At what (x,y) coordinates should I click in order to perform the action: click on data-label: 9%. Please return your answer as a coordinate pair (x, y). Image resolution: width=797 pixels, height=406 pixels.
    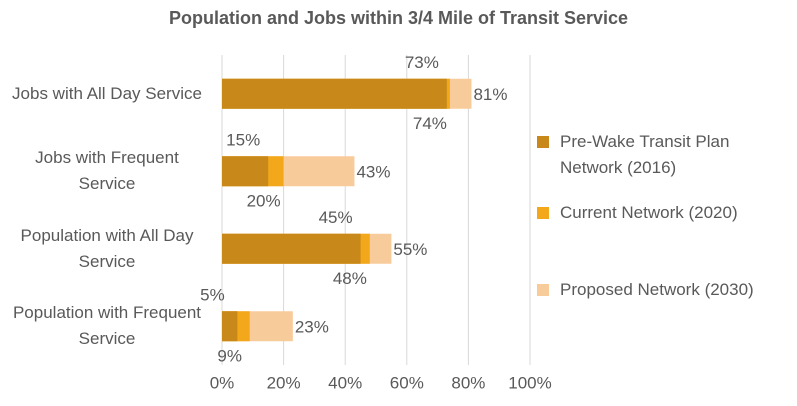
    Looking at the image, I should click on (229, 356).